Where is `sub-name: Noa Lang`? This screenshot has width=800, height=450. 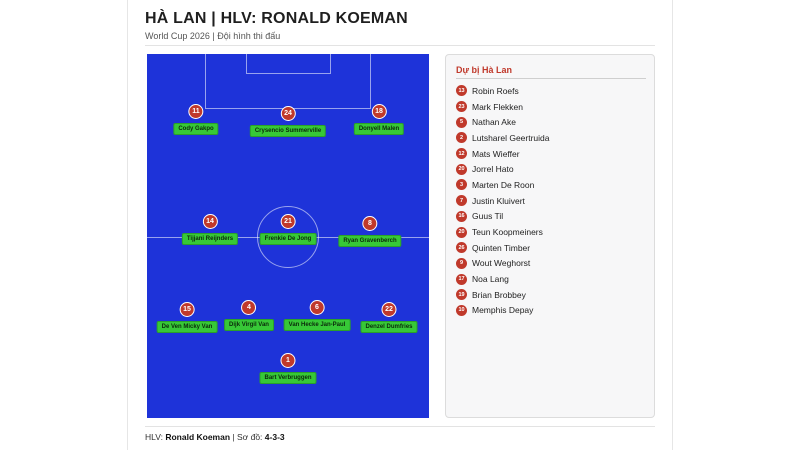
sub-name: Noa Lang is located at coordinates (490, 279).